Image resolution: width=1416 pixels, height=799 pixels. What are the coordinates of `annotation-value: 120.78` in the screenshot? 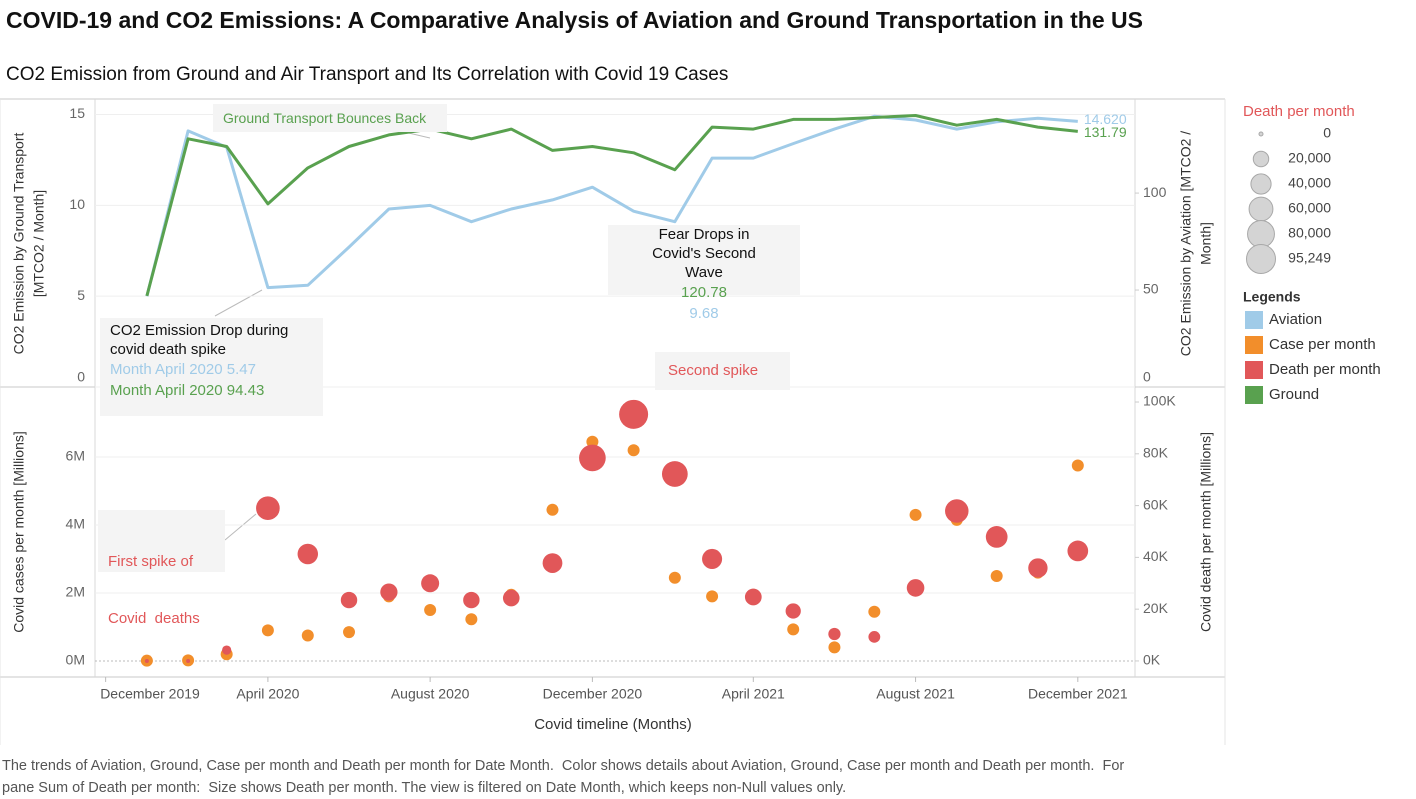 It's located at (704, 292).